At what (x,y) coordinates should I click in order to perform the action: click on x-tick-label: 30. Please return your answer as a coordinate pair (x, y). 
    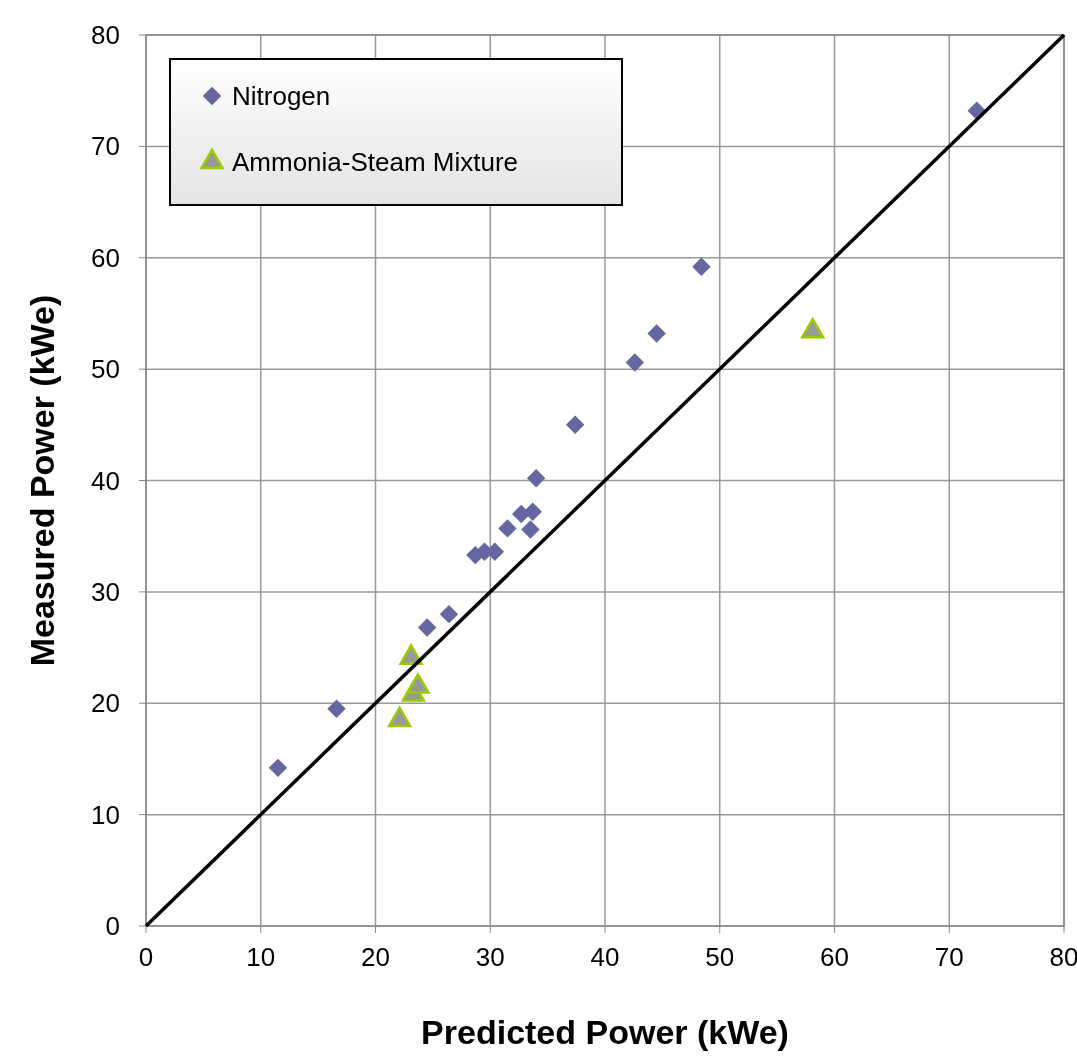
    Looking at the image, I should click on (490, 957).